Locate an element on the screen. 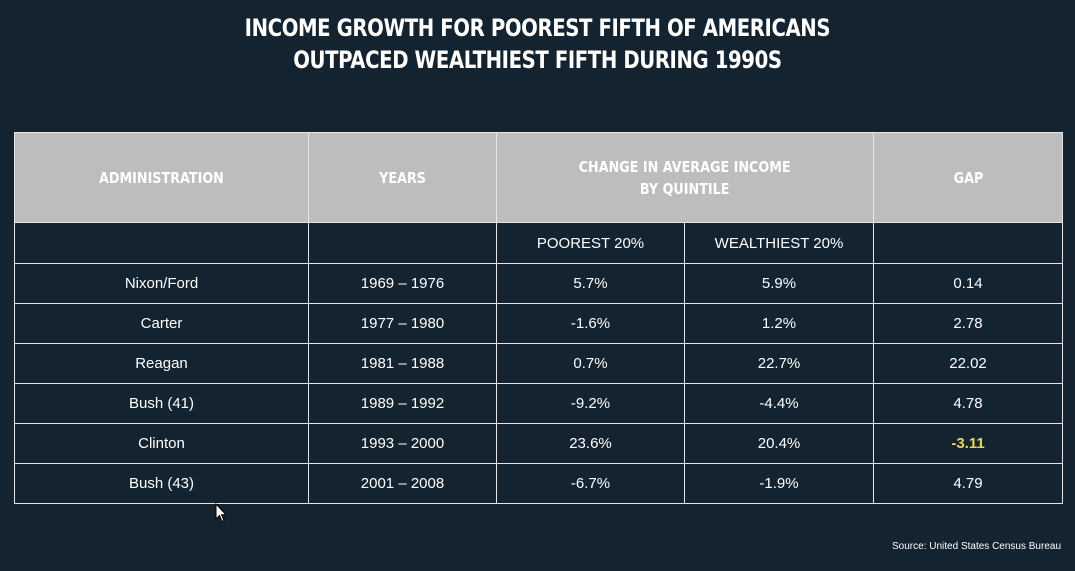 This screenshot has width=1075, height=571. source-note: Source: United States Census Bureau is located at coordinates (976, 546).